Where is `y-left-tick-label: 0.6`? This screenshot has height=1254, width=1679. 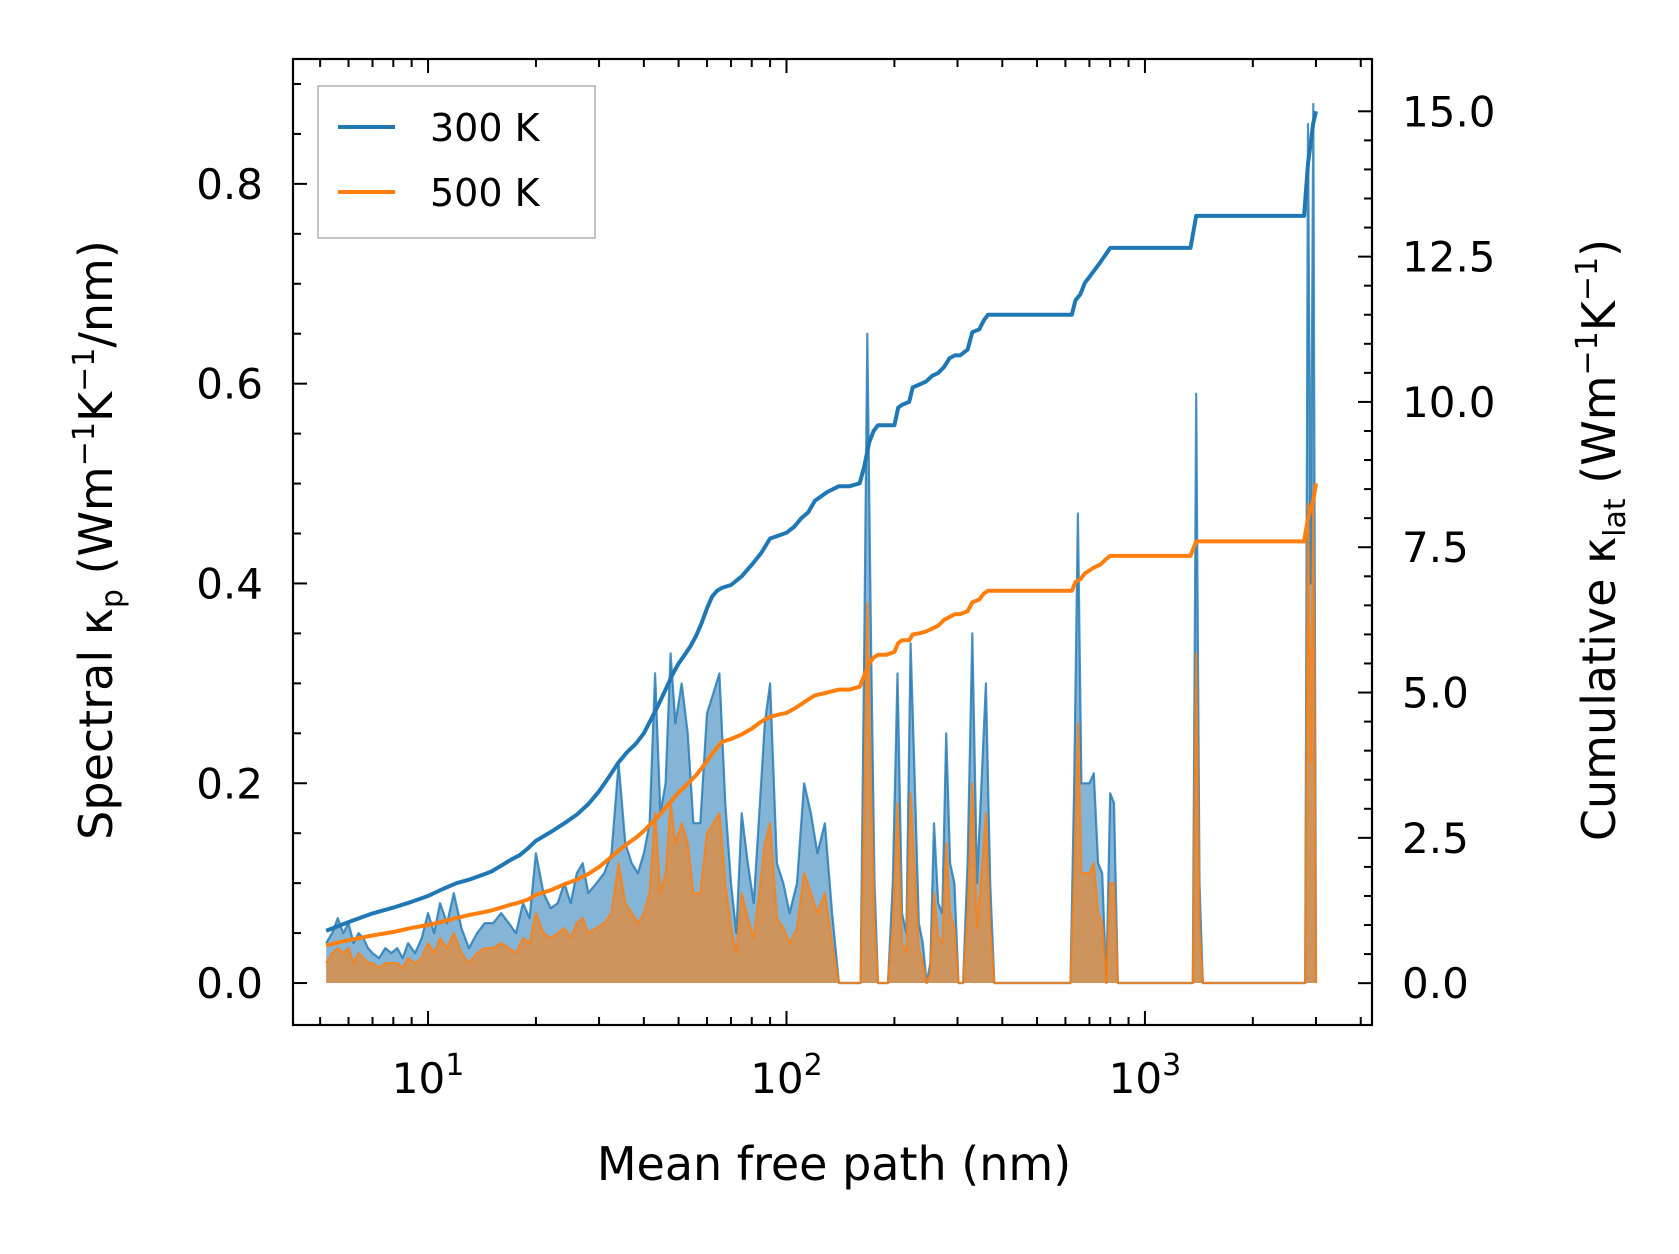 y-left-tick-label: 0.6 is located at coordinates (229, 384).